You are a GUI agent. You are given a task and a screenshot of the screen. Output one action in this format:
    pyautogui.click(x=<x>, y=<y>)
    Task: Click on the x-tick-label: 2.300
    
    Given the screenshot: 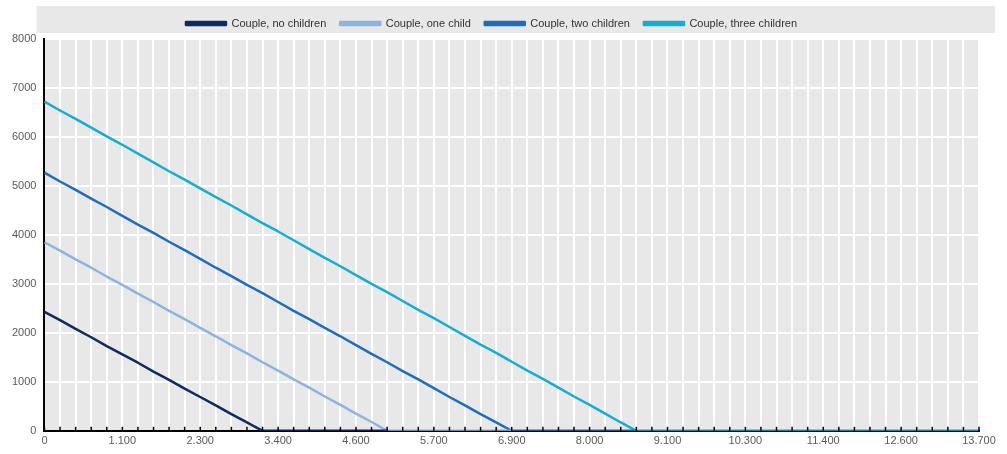 What is the action you would take?
    pyautogui.click(x=200, y=440)
    